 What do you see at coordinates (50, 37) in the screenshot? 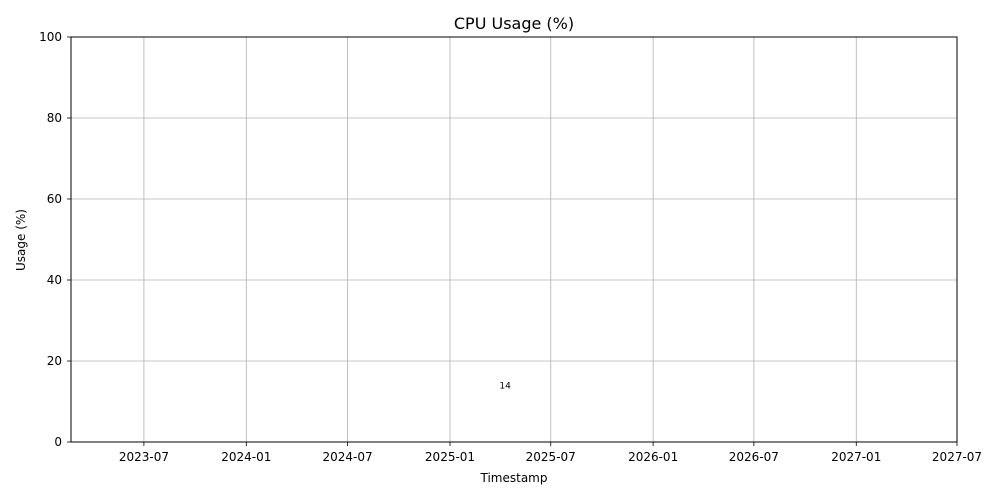
I see `y-tick-label: 100` at bounding box center [50, 37].